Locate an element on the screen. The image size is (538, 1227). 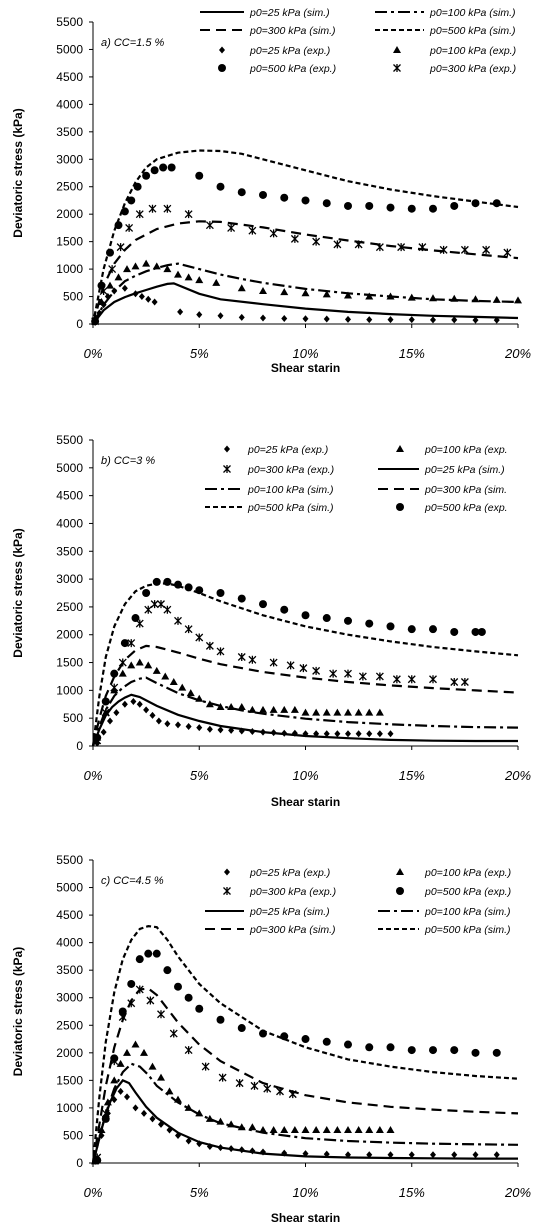
y-tick-label: 3500 is located at coordinates (69, 551).